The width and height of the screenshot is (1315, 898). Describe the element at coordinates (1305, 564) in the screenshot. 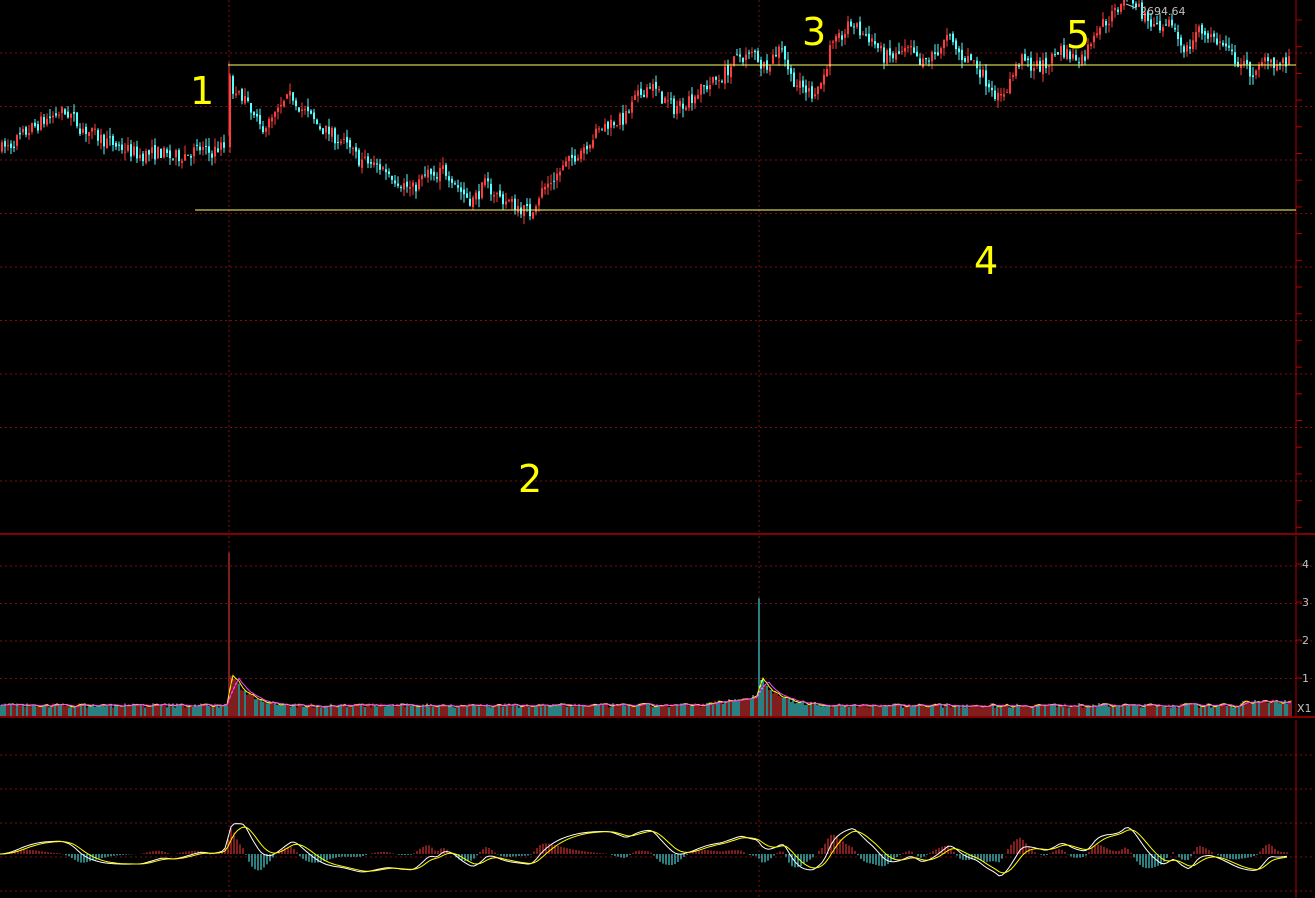

I see `volume-tick-label: 4` at that location.